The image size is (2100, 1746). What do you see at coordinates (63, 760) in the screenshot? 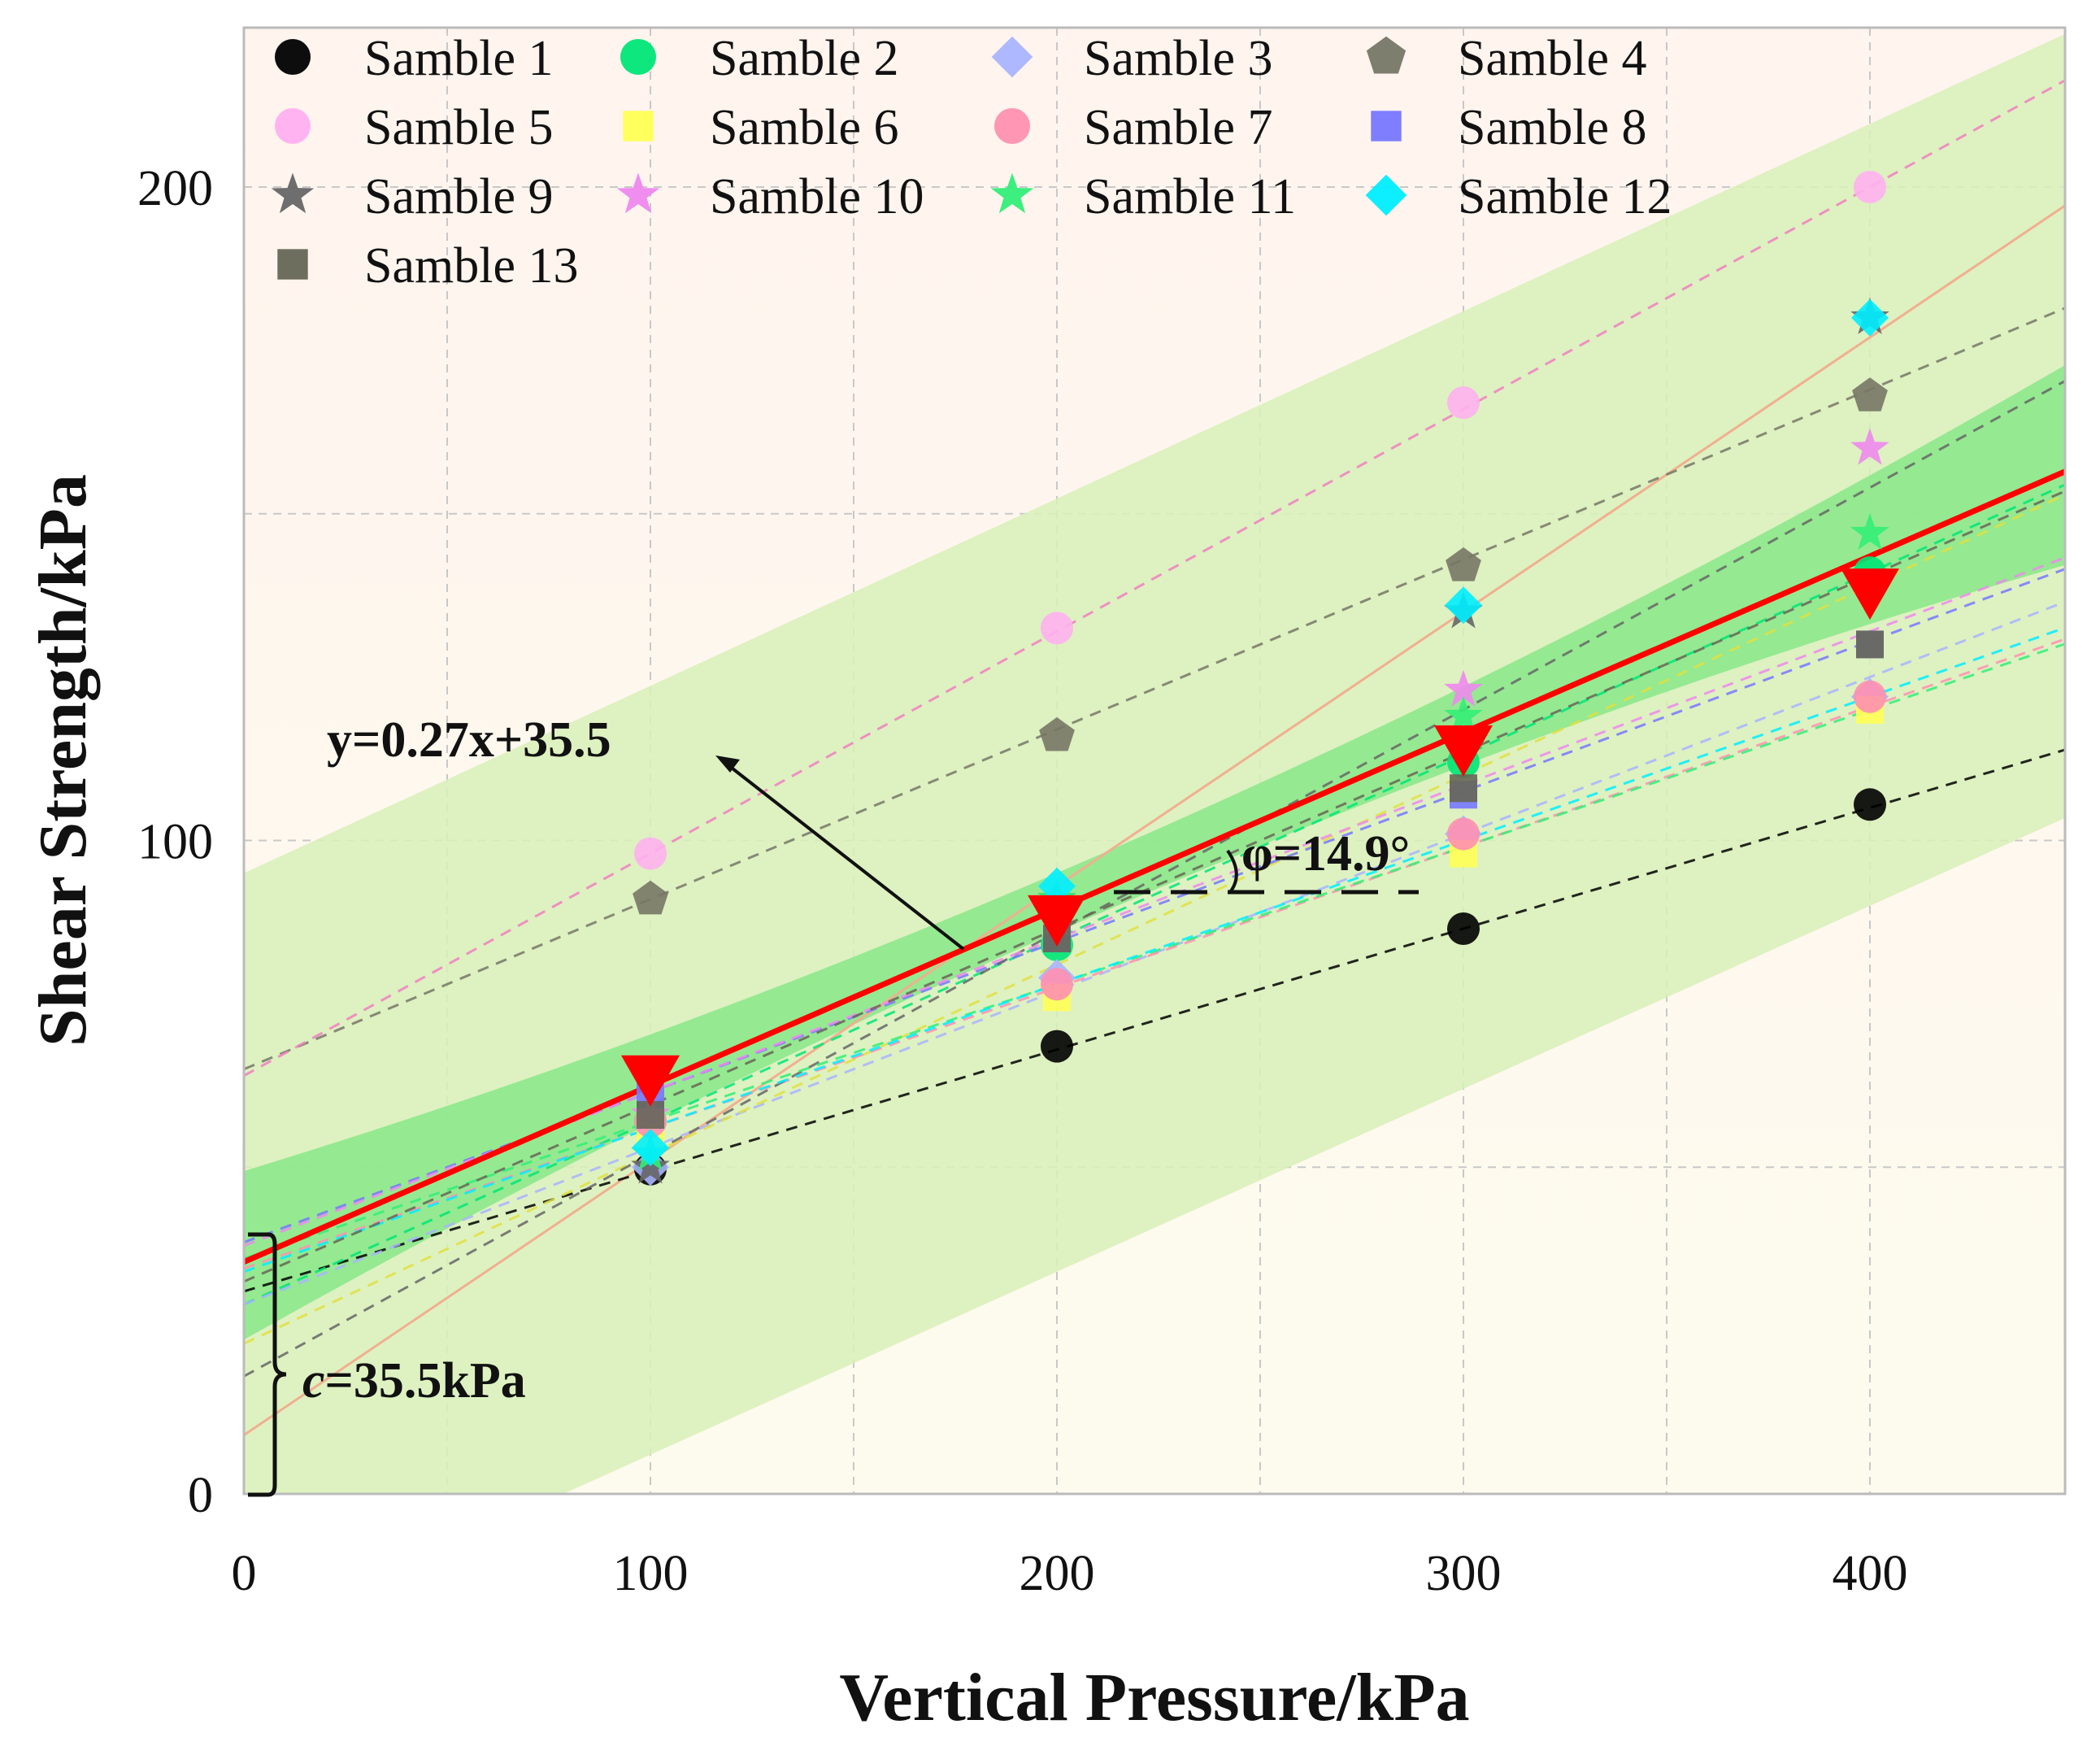
I see `y-axis-title: Shear Strength/kPa` at bounding box center [63, 760].